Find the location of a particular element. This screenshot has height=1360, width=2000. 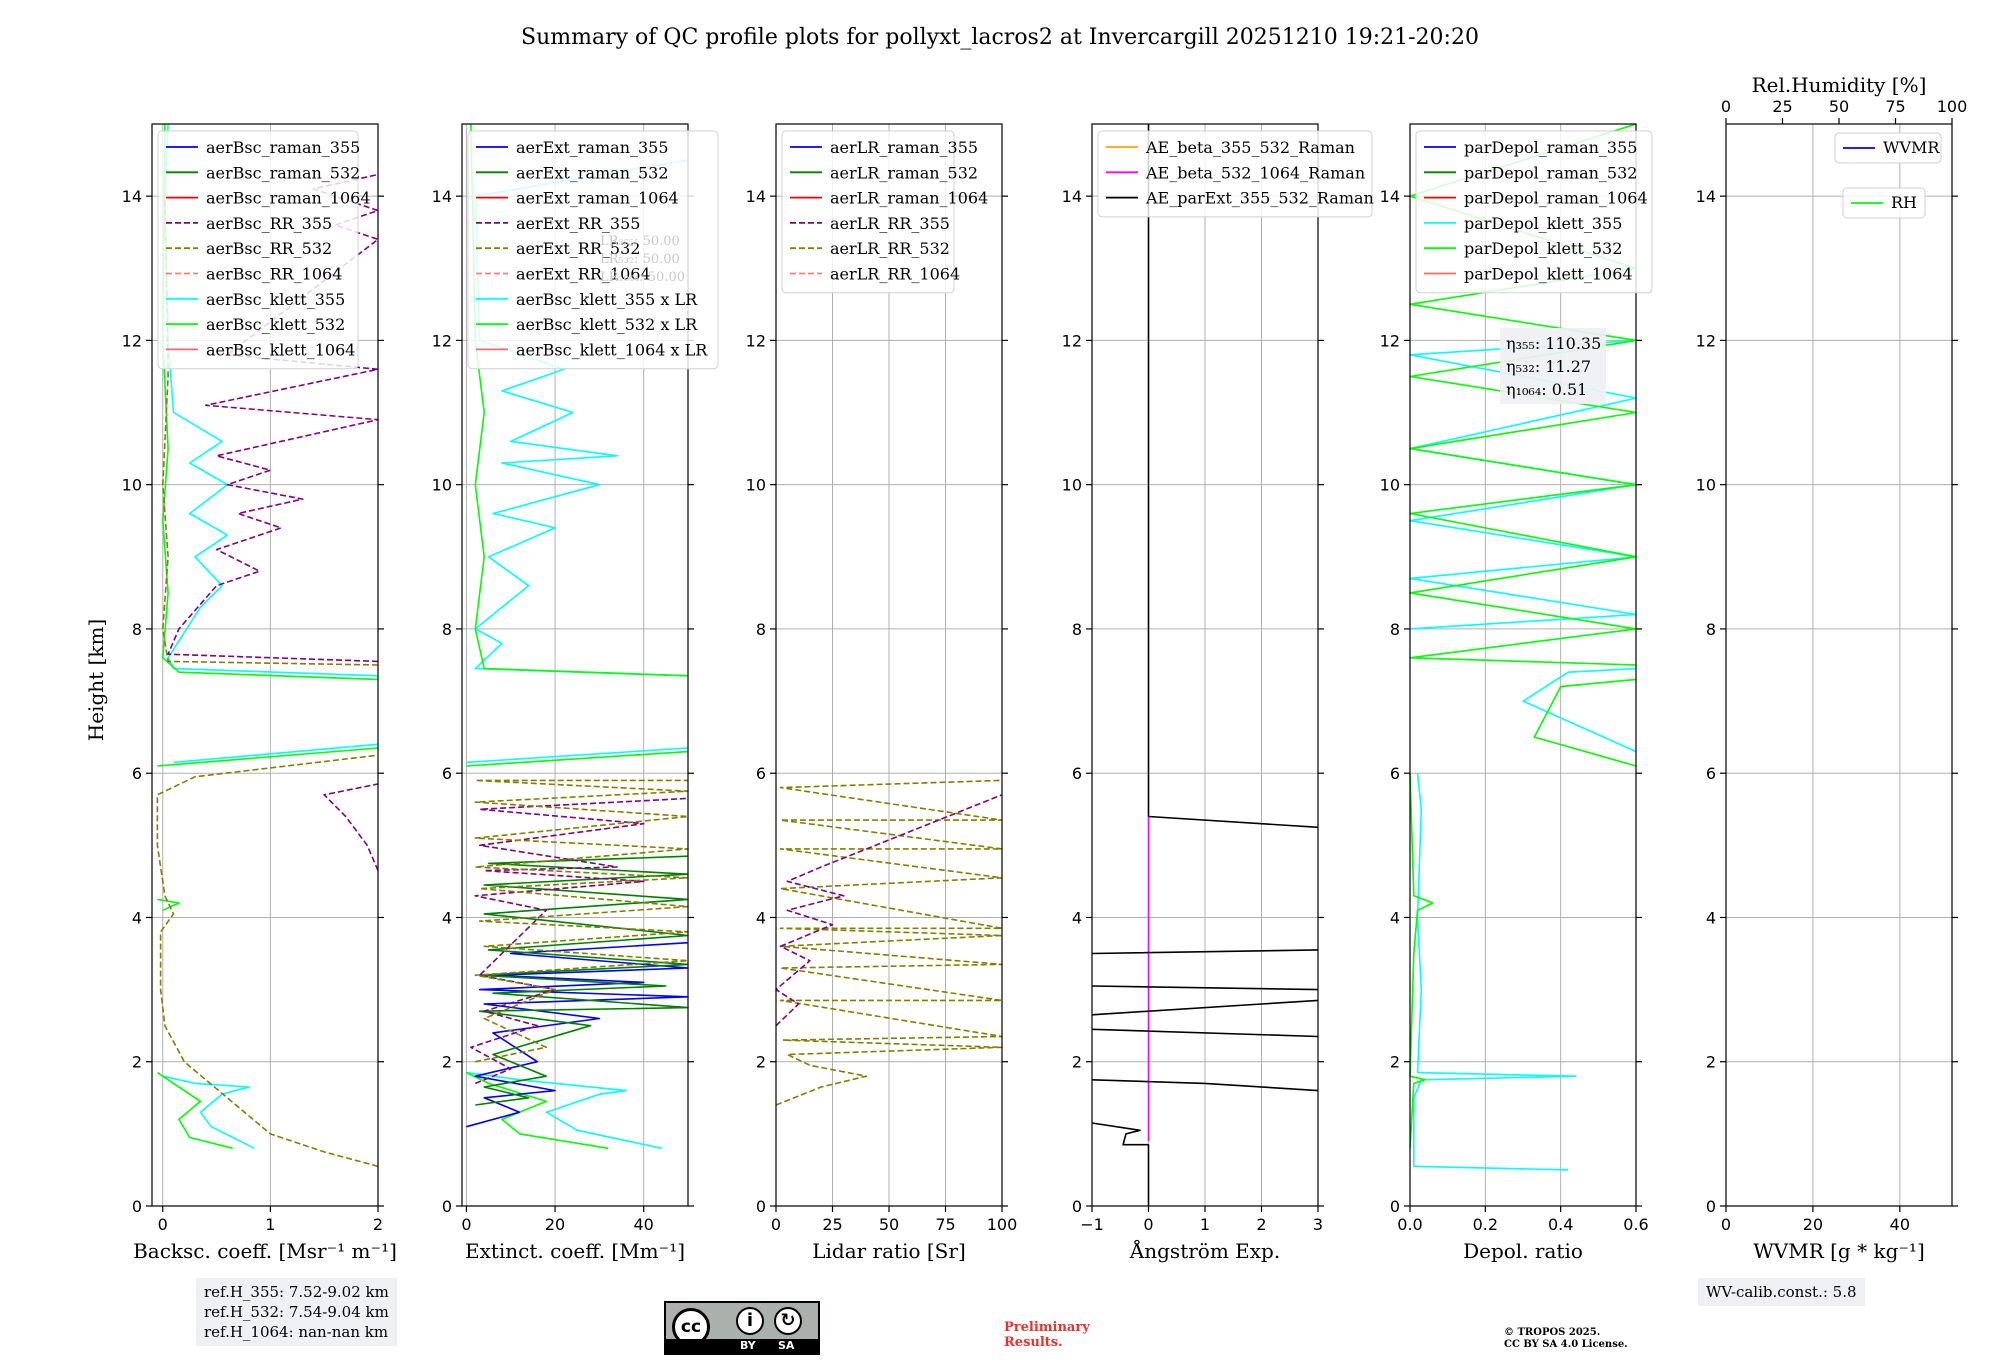

x-tick-label: 3 is located at coordinates (1318, 1224).